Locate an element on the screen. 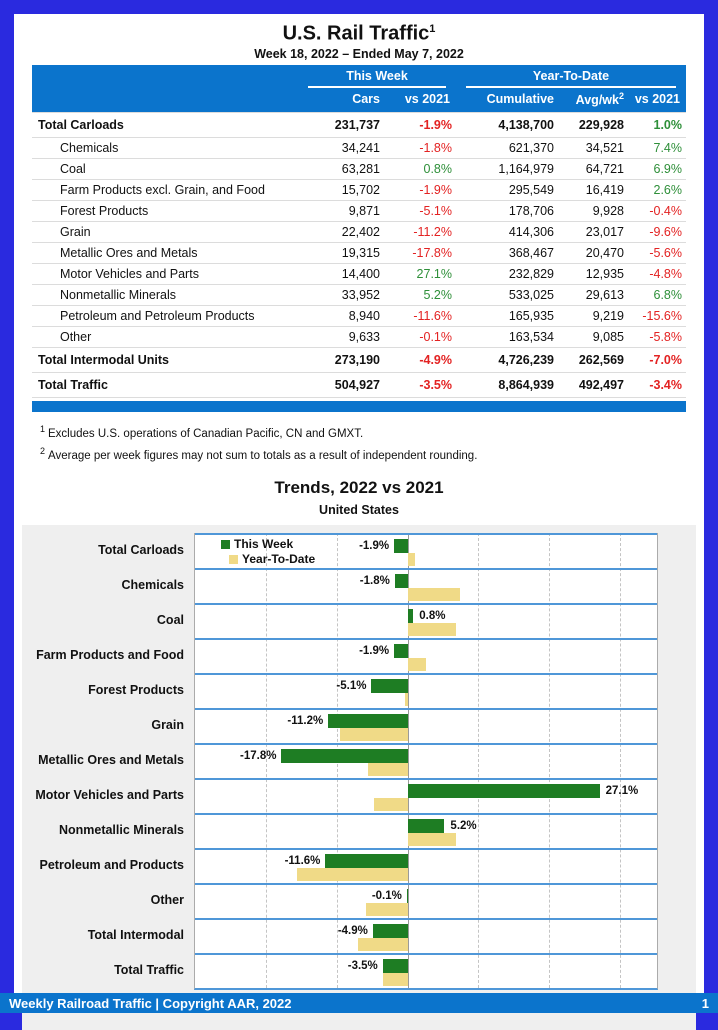  chart-category-label: Farm Products and Food is located at coordinates (110, 655).